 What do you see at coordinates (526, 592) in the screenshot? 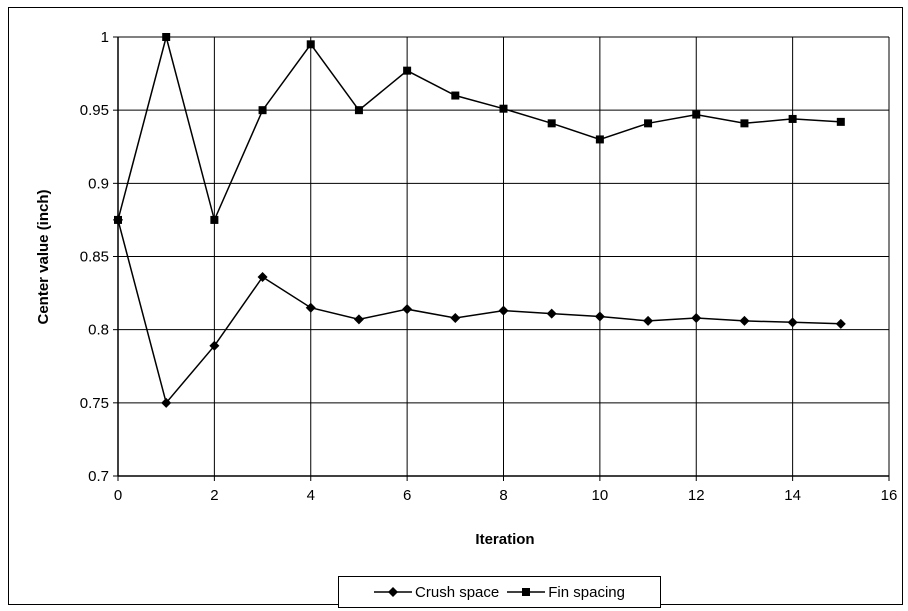
I see `square-marker-icon` at bounding box center [526, 592].